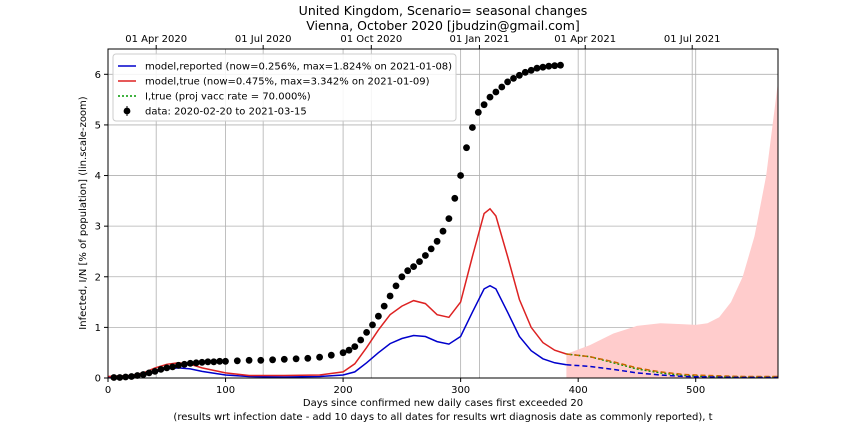 The width and height of the screenshot is (864, 432). Describe the element at coordinates (443, 25) in the screenshot. I see `chart-subtitle: Vienna, October 2020 [jbudzin@gmail.com]` at that location.